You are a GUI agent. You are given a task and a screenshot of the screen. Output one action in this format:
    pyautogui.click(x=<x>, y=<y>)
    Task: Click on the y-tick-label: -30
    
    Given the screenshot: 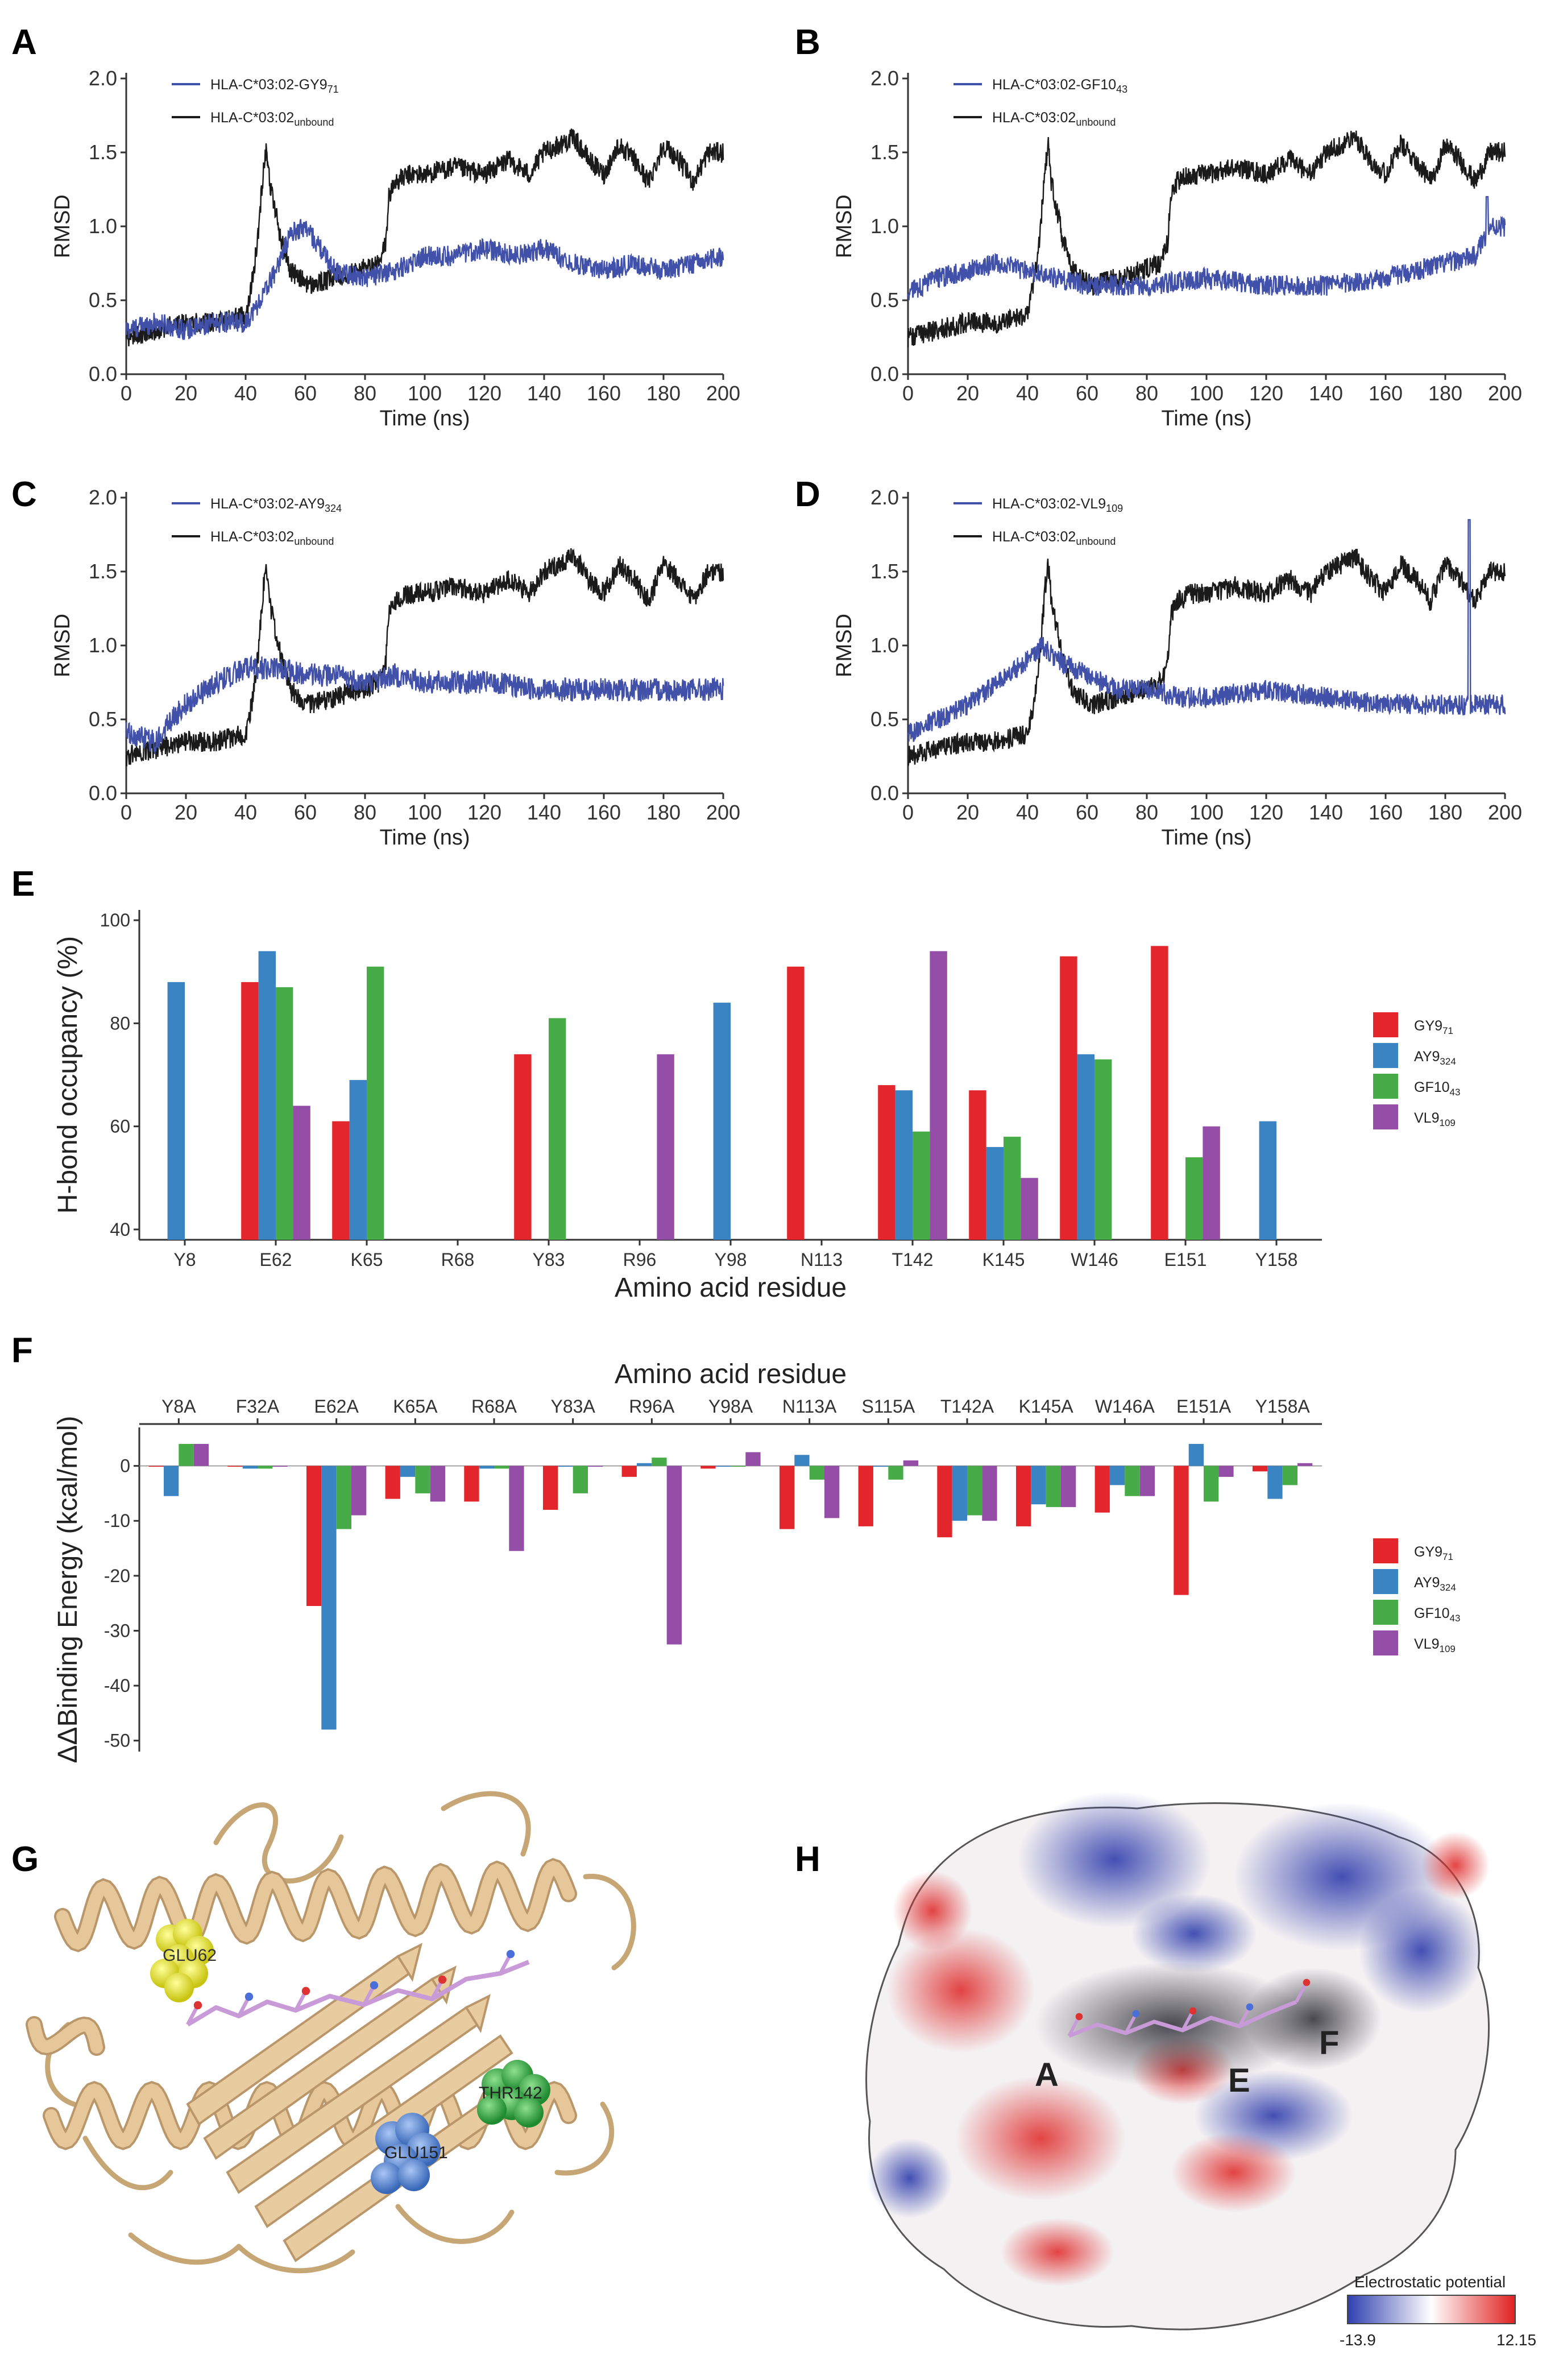 What is the action you would take?
    pyautogui.click(x=117, y=1630)
    